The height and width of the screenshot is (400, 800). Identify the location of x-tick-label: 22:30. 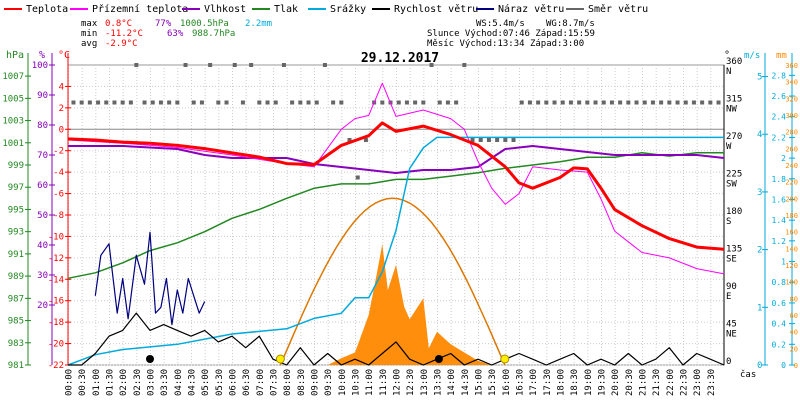
(685, 382).